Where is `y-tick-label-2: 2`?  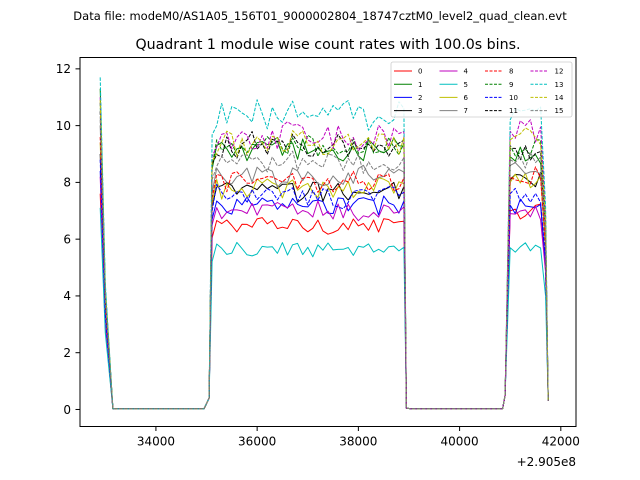
y-tick-label-2: 2 is located at coordinates (67, 353).